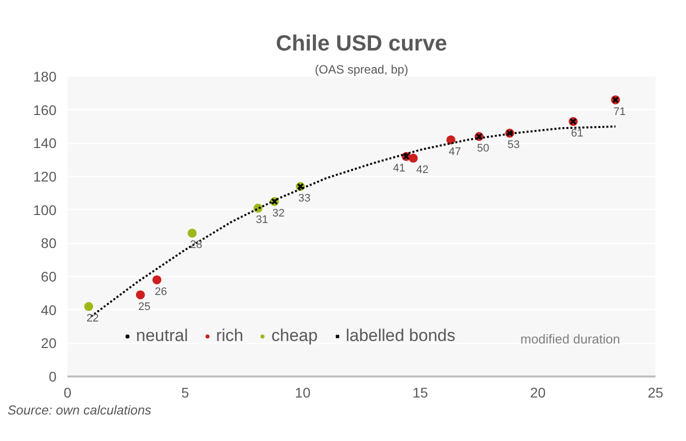 This screenshot has height=441, width=686. What do you see at coordinates (455, 152) in the screenshot?
I see `annotation: 47` at bounding box center [455, 152].